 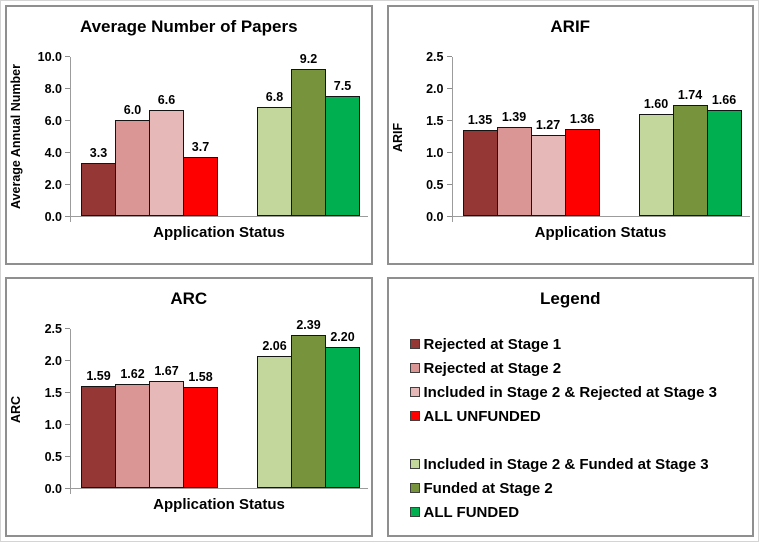 What do you see at coordinates (166, 426) in the screenshot?
I see `bar: 1.67` at bounding box center [166, 426].